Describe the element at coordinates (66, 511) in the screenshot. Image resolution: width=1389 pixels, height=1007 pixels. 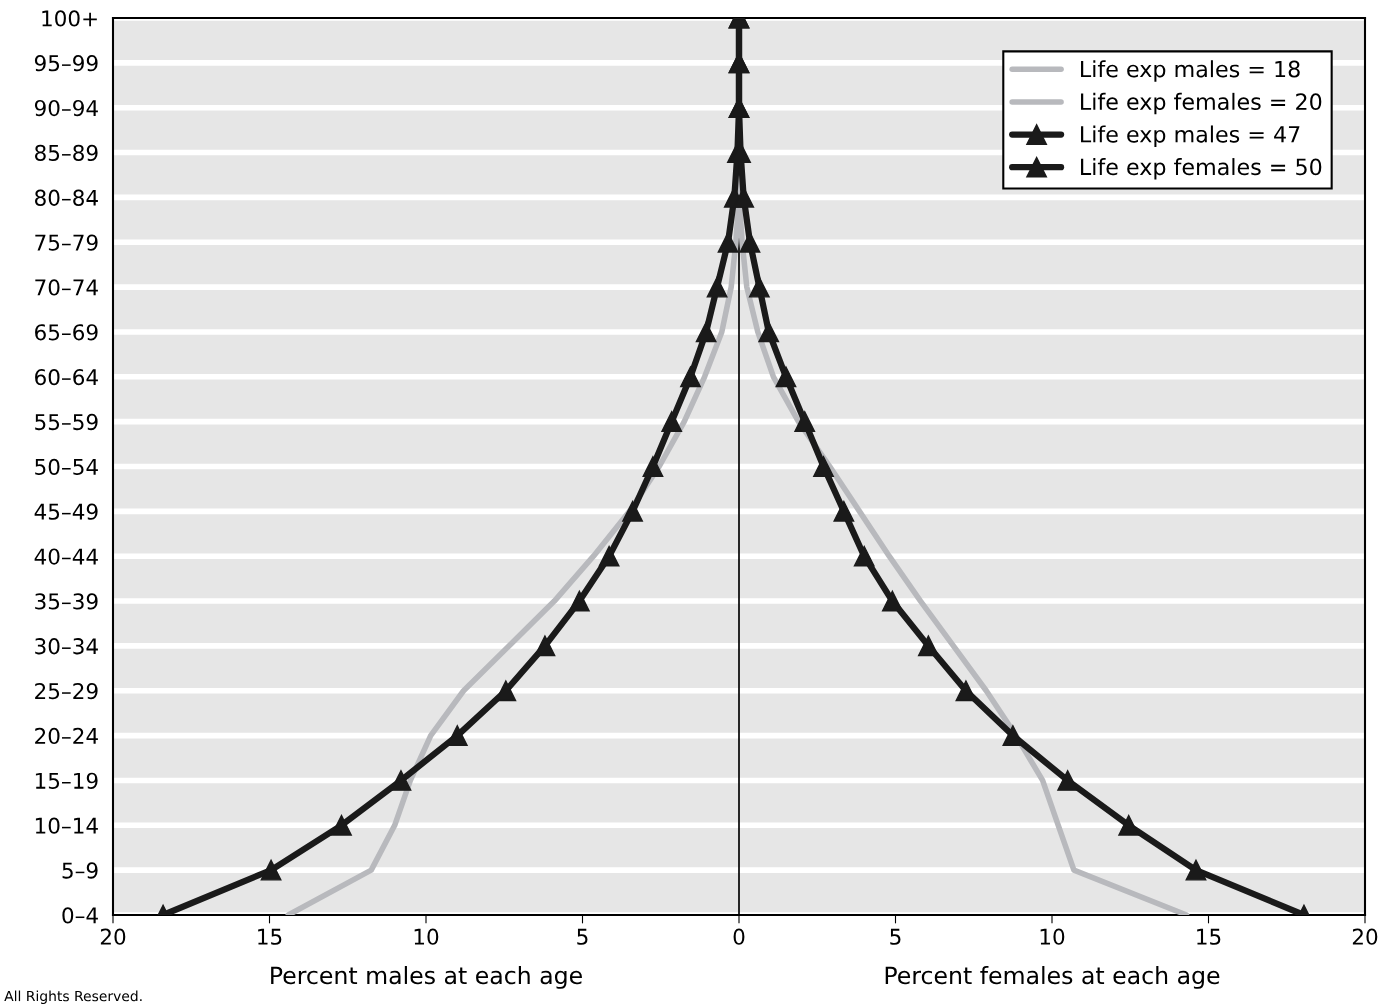
I see `y-tick-label: 45–49` at that location.